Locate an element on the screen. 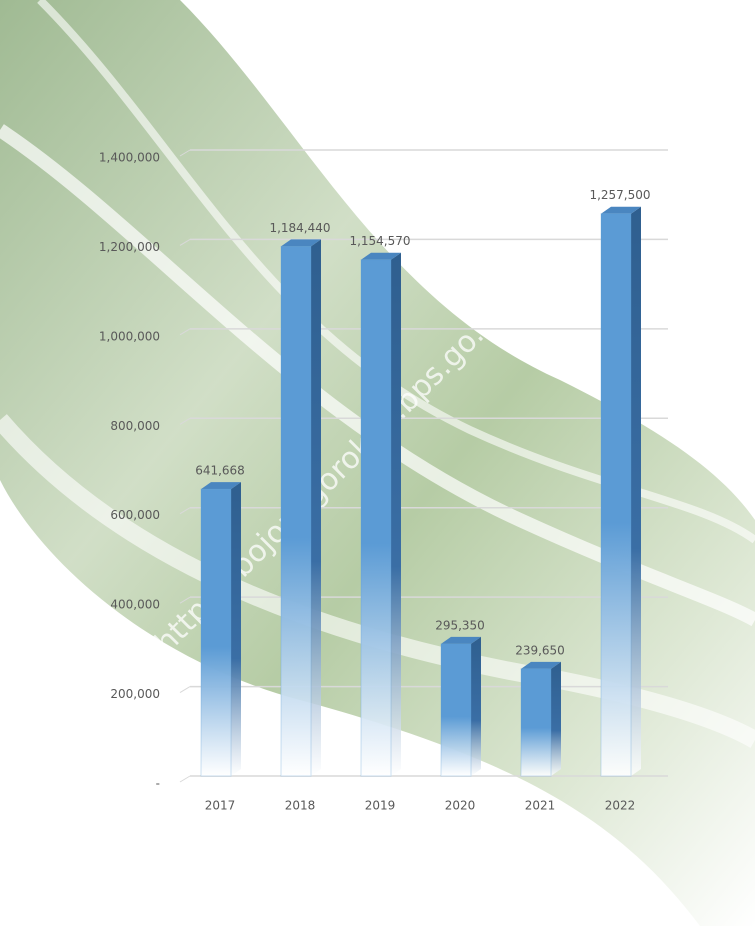 The height and width of the screenshot is (930, 755). y-tick-label: - is located at coordinates (158, 784).